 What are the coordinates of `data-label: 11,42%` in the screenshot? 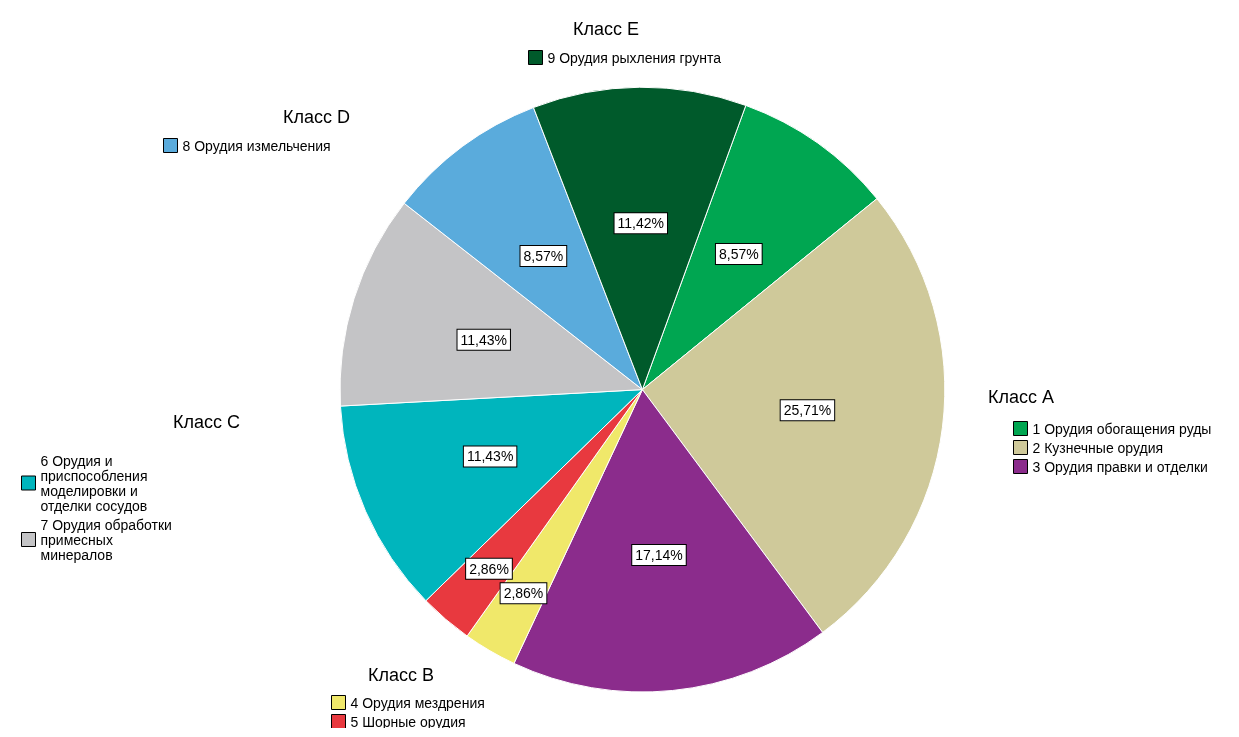 It's located at (641, 223).